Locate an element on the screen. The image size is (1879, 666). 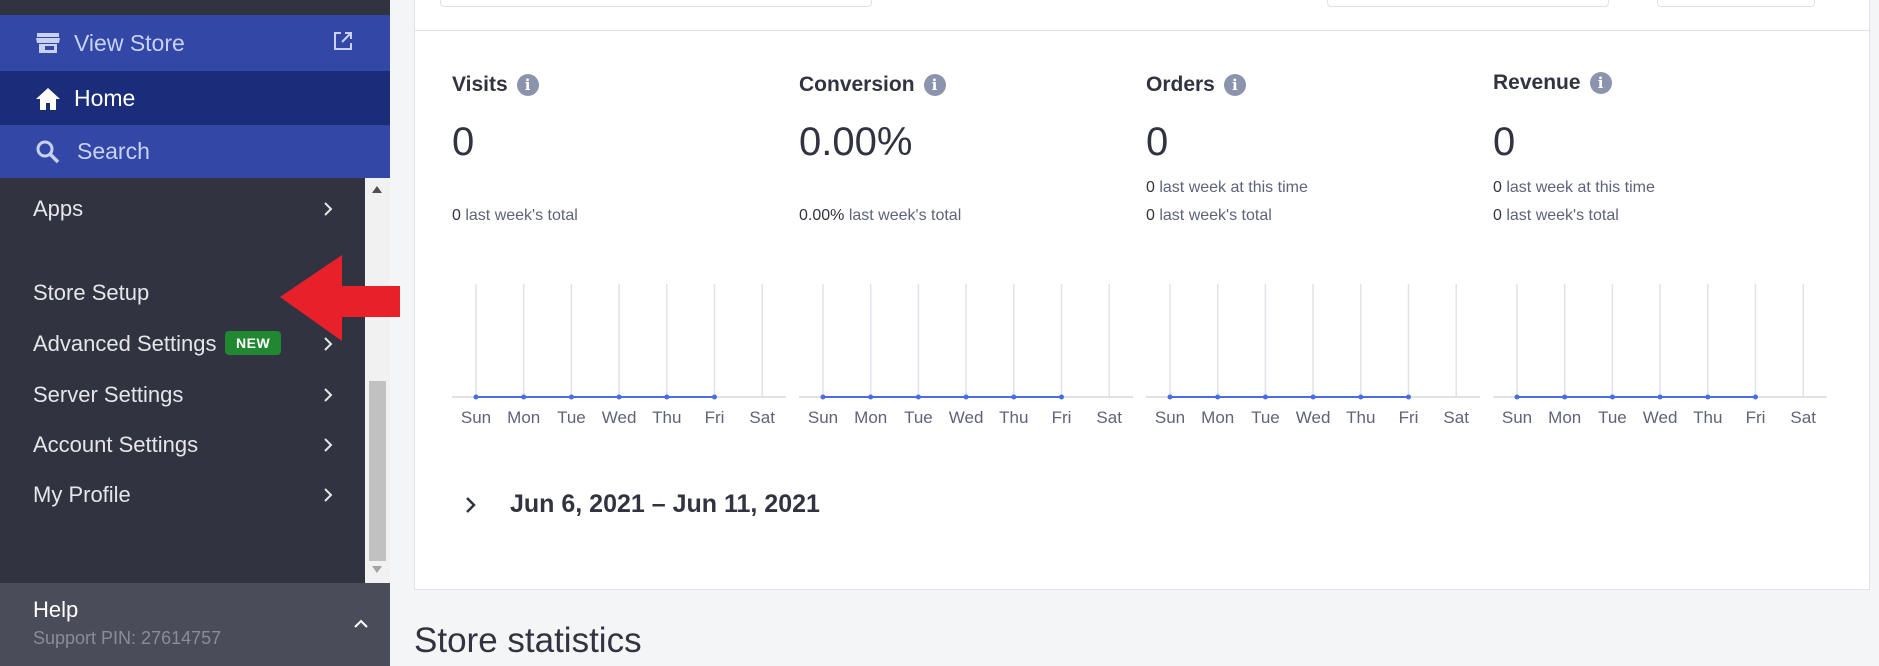
home-label: Home is located at coordinates (105, 98).